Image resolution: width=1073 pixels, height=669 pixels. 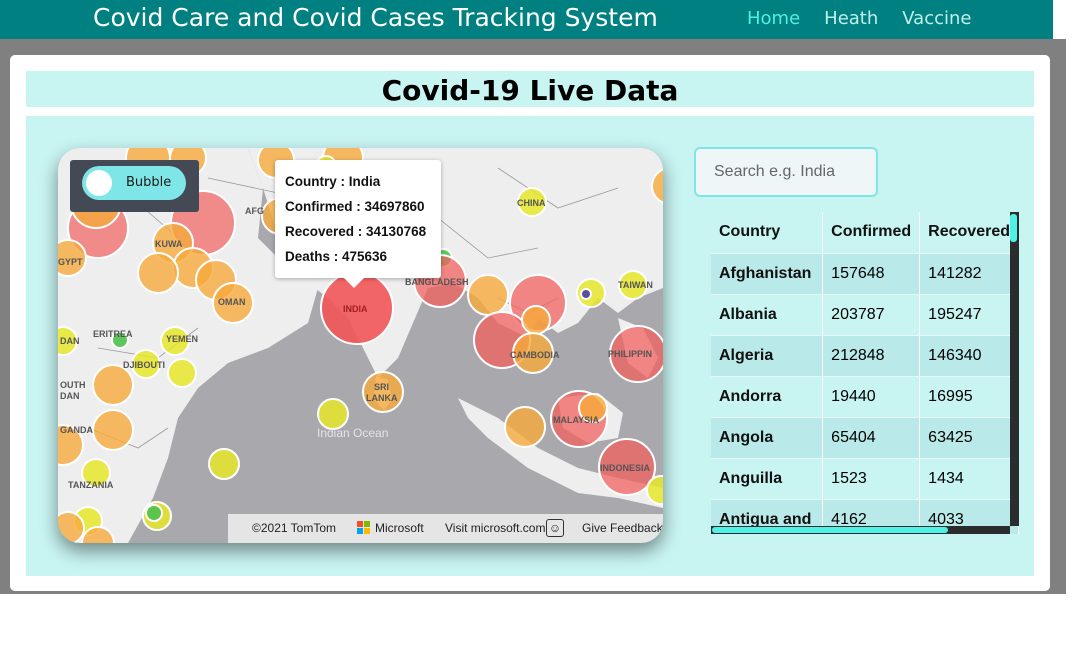 I want to click on cell-confirmed: 212848, so click(x=871, y=356).